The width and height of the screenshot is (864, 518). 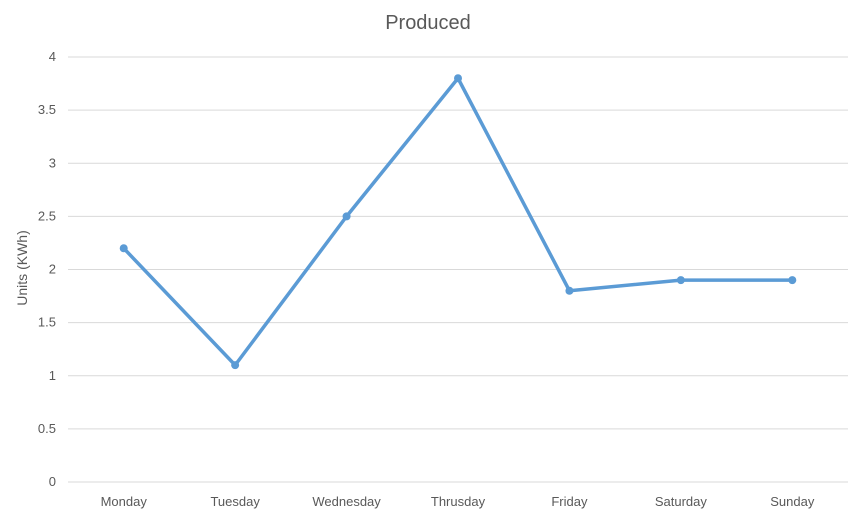 What do you see at coordinates (22, 267) in the screenshot?
I see `y-axis-title: Units (KWh)` at bounding box center [22, 267].